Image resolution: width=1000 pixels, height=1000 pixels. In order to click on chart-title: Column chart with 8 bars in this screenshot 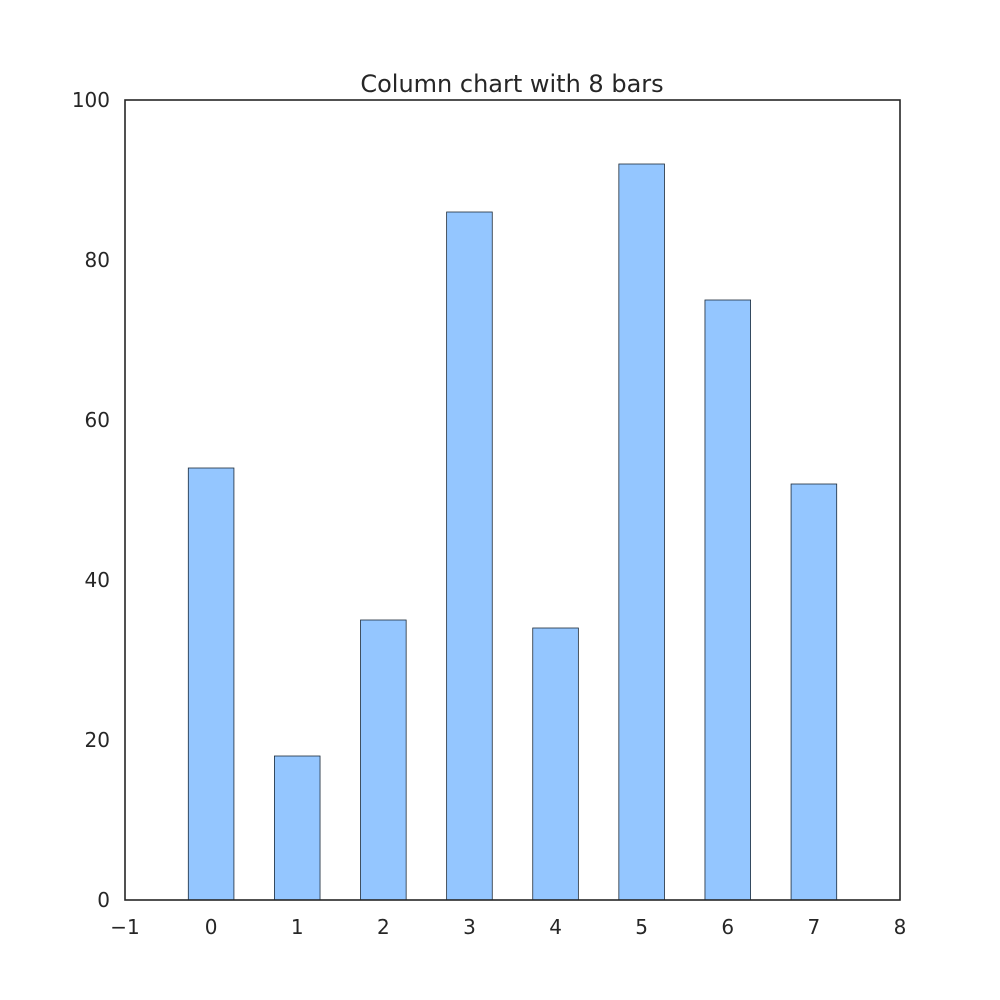, I will do `click(511, 84)`.